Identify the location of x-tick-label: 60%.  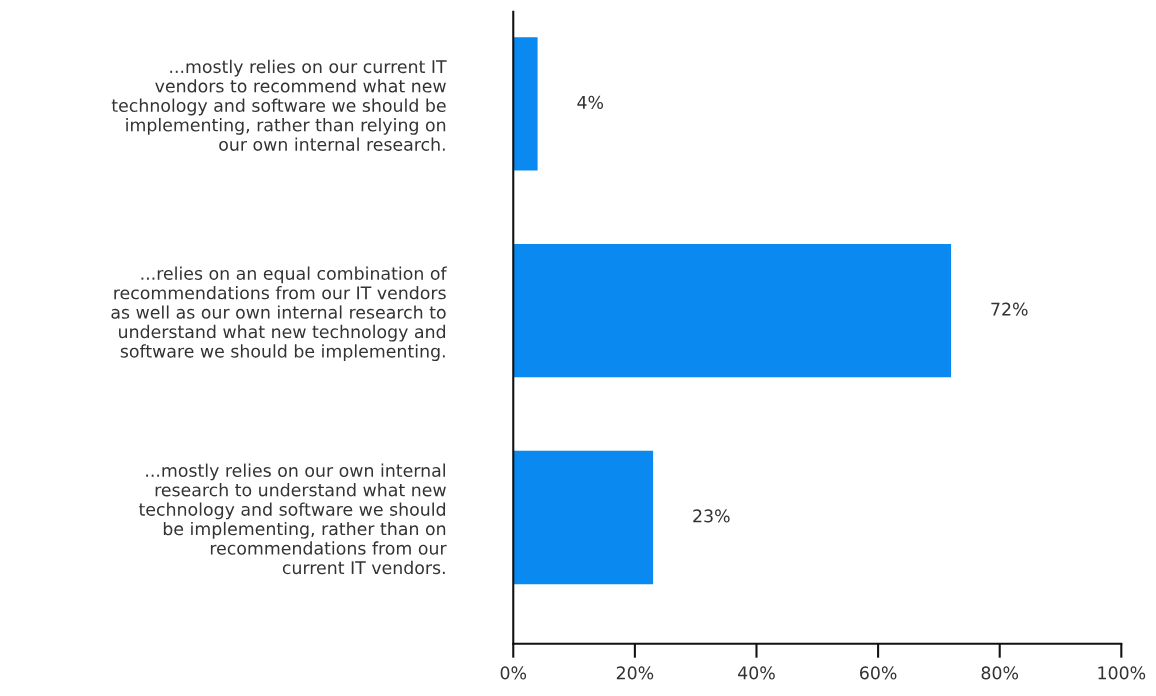
(878, 673).